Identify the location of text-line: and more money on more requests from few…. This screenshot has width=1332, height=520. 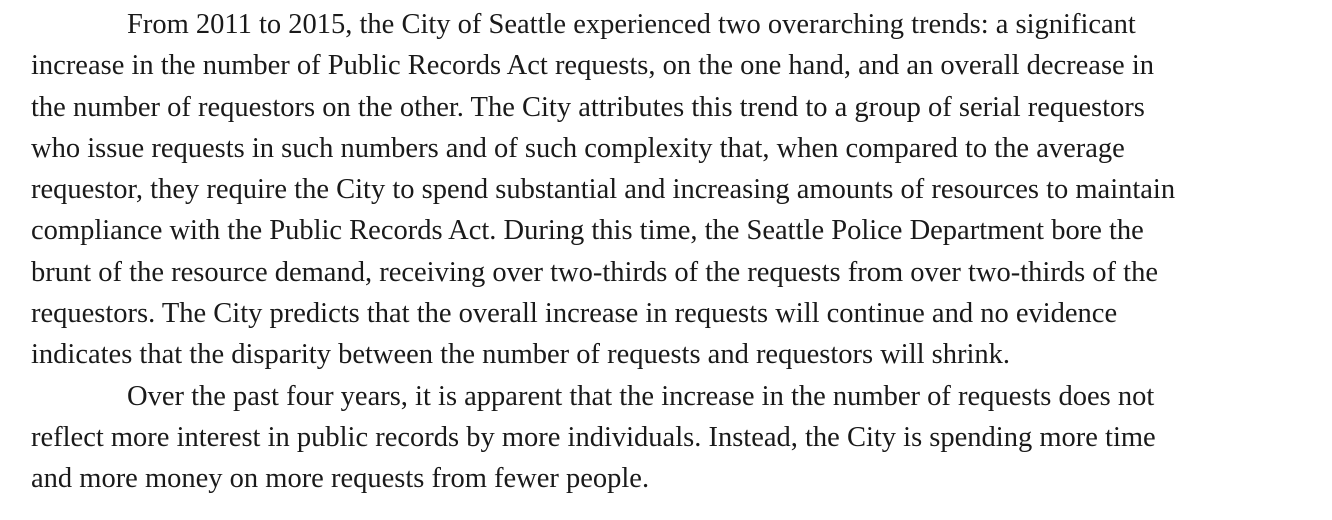
(340, 479).